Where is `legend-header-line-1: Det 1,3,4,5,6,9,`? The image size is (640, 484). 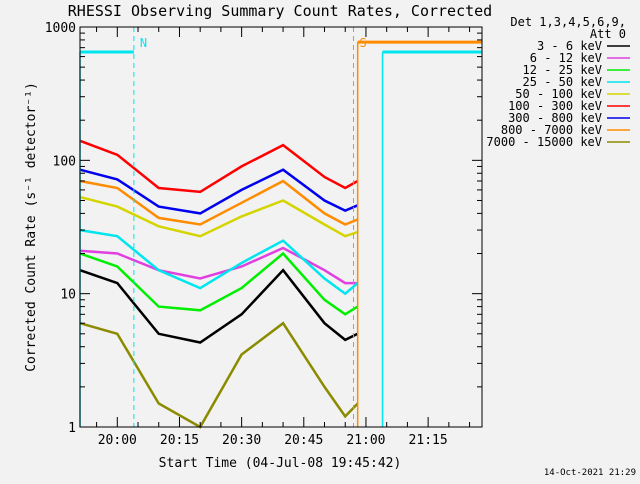
legend-header-line-1: Det 1,3,4,5,6,9, is located at coordinates (568, 22).